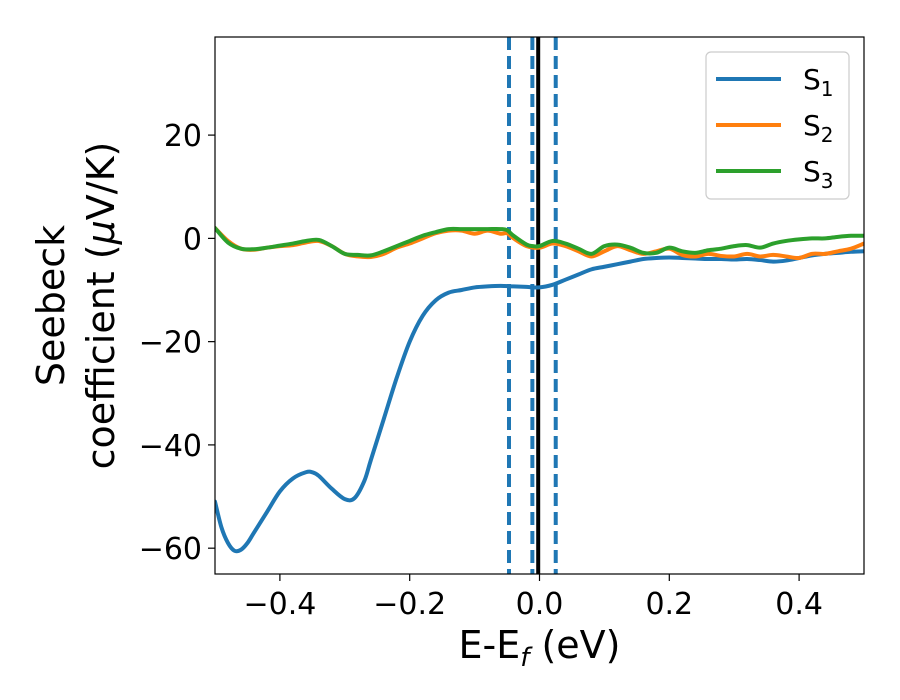 This screenshot has width=900, height=700. I want to click on series-line-s3, so click(539, 242).